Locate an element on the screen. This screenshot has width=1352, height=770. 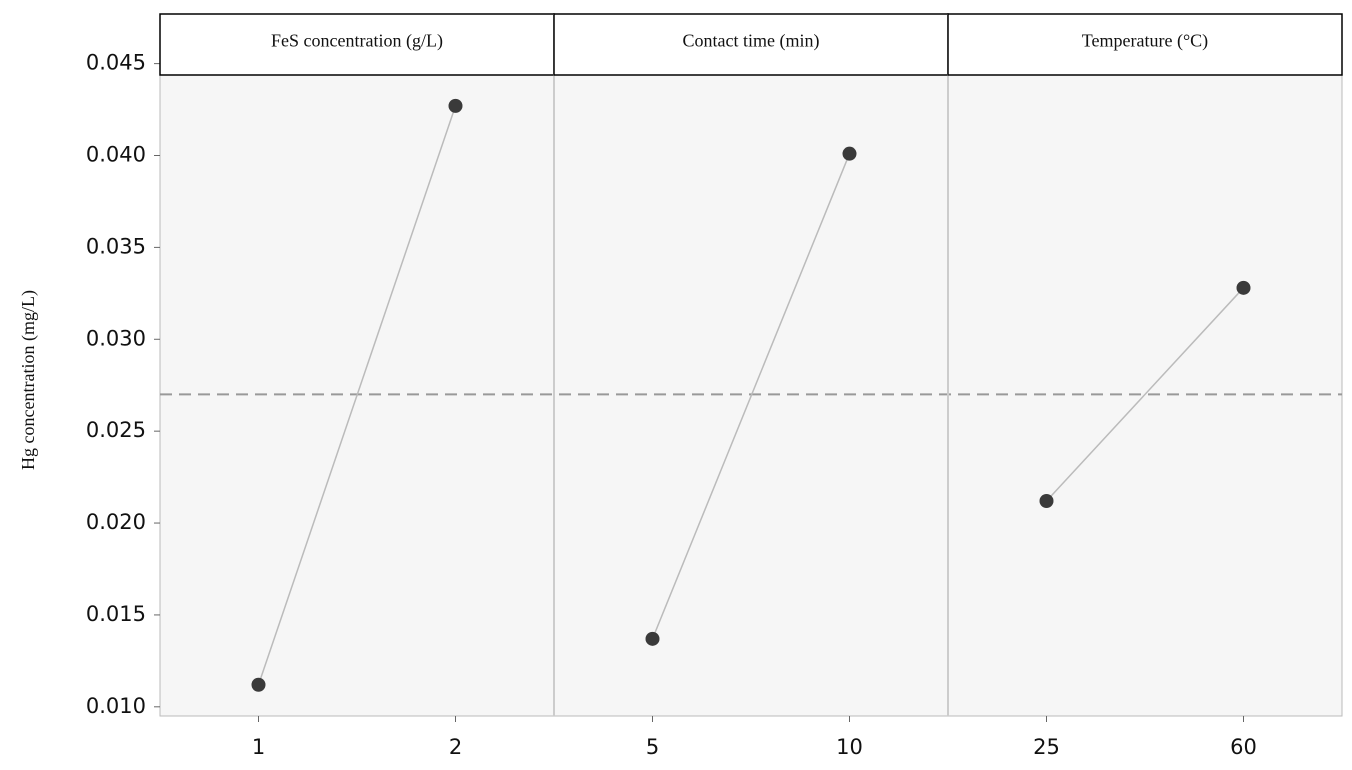
panel-title: Contact time (min) is located at coordinates (751, 41).